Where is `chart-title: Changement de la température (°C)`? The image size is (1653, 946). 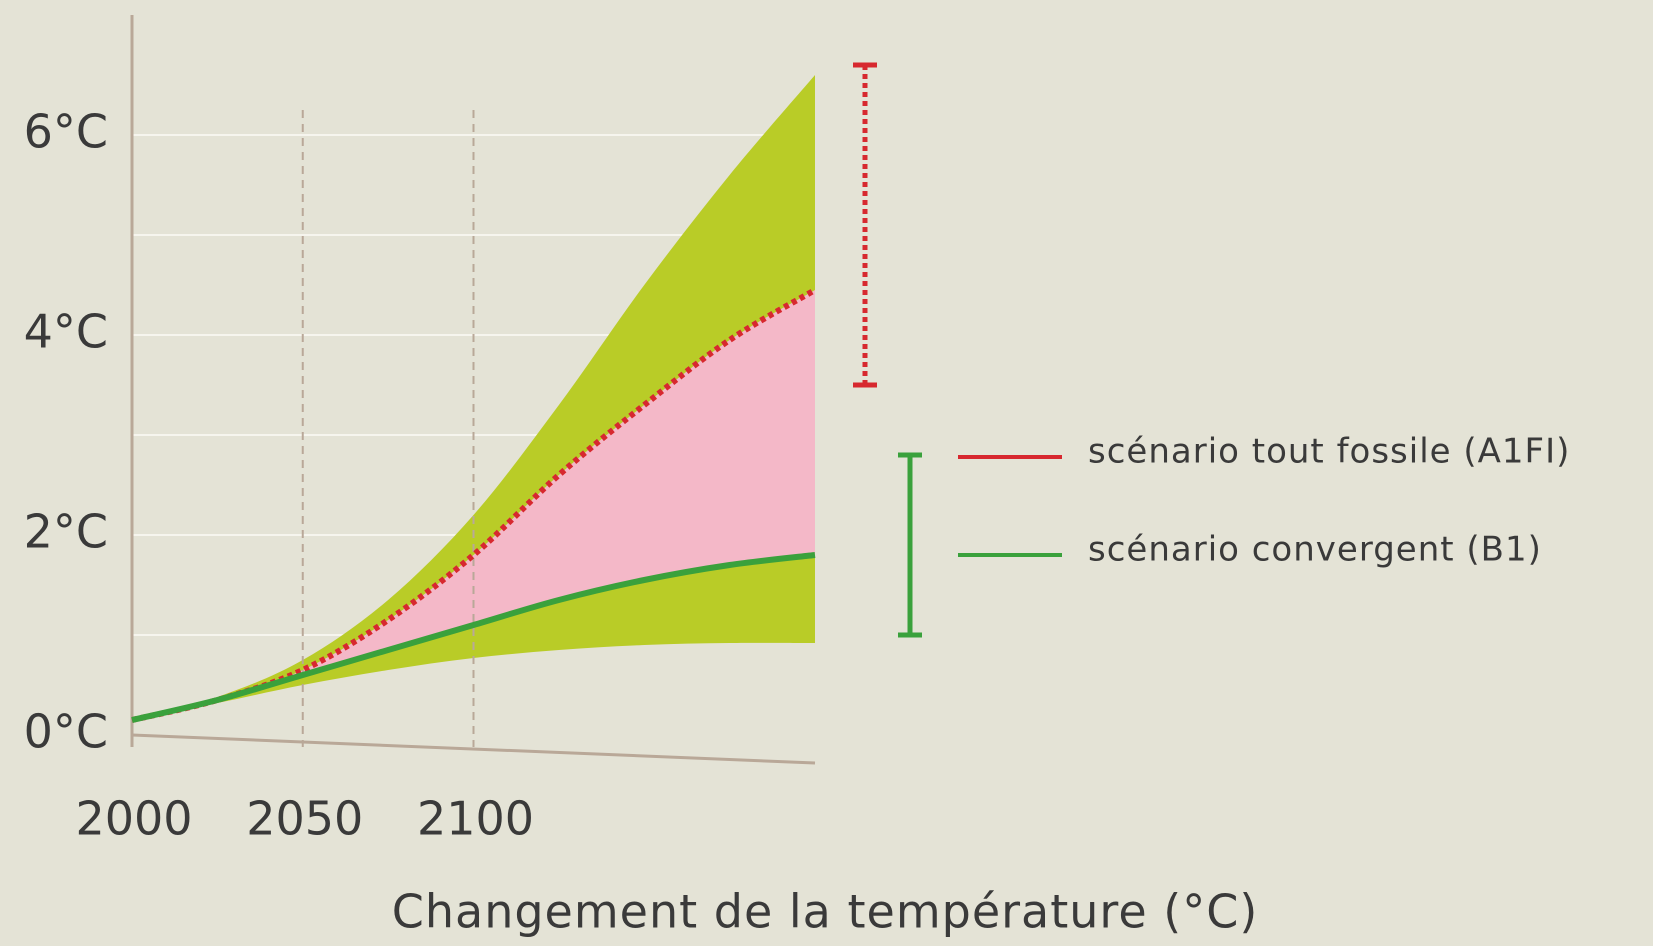
chart-title: Changement de la température (°C) is located at coordinates (825, 912).